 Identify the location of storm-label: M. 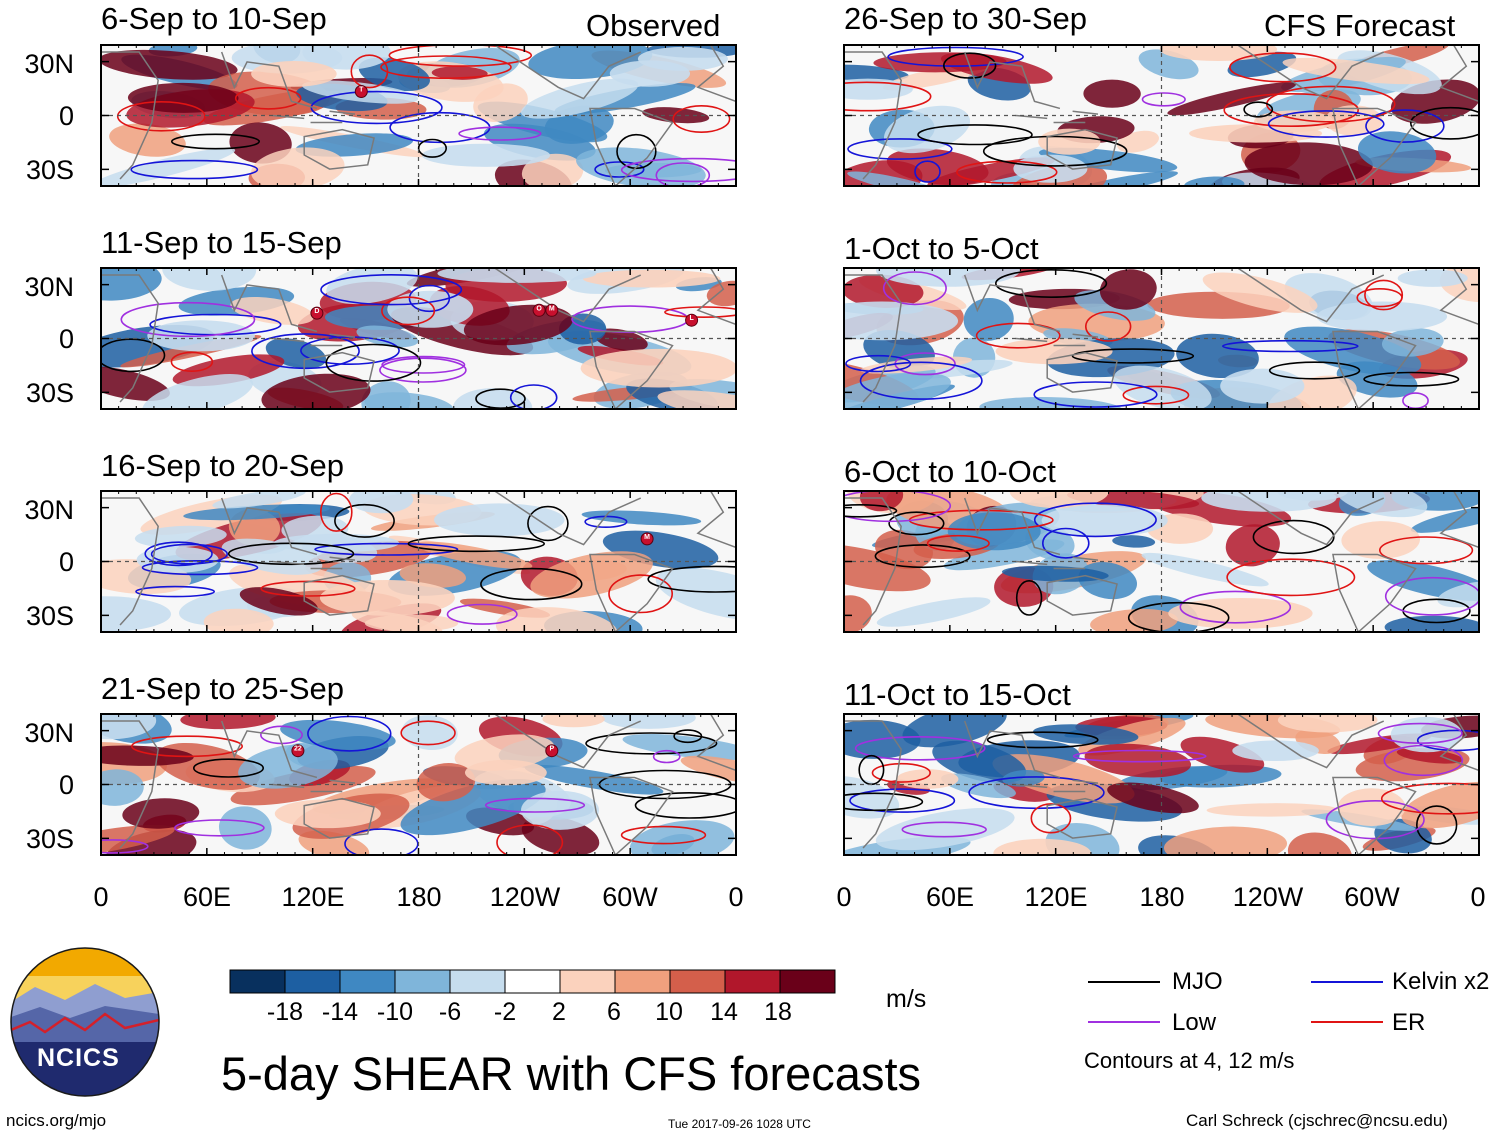
(647, 537).